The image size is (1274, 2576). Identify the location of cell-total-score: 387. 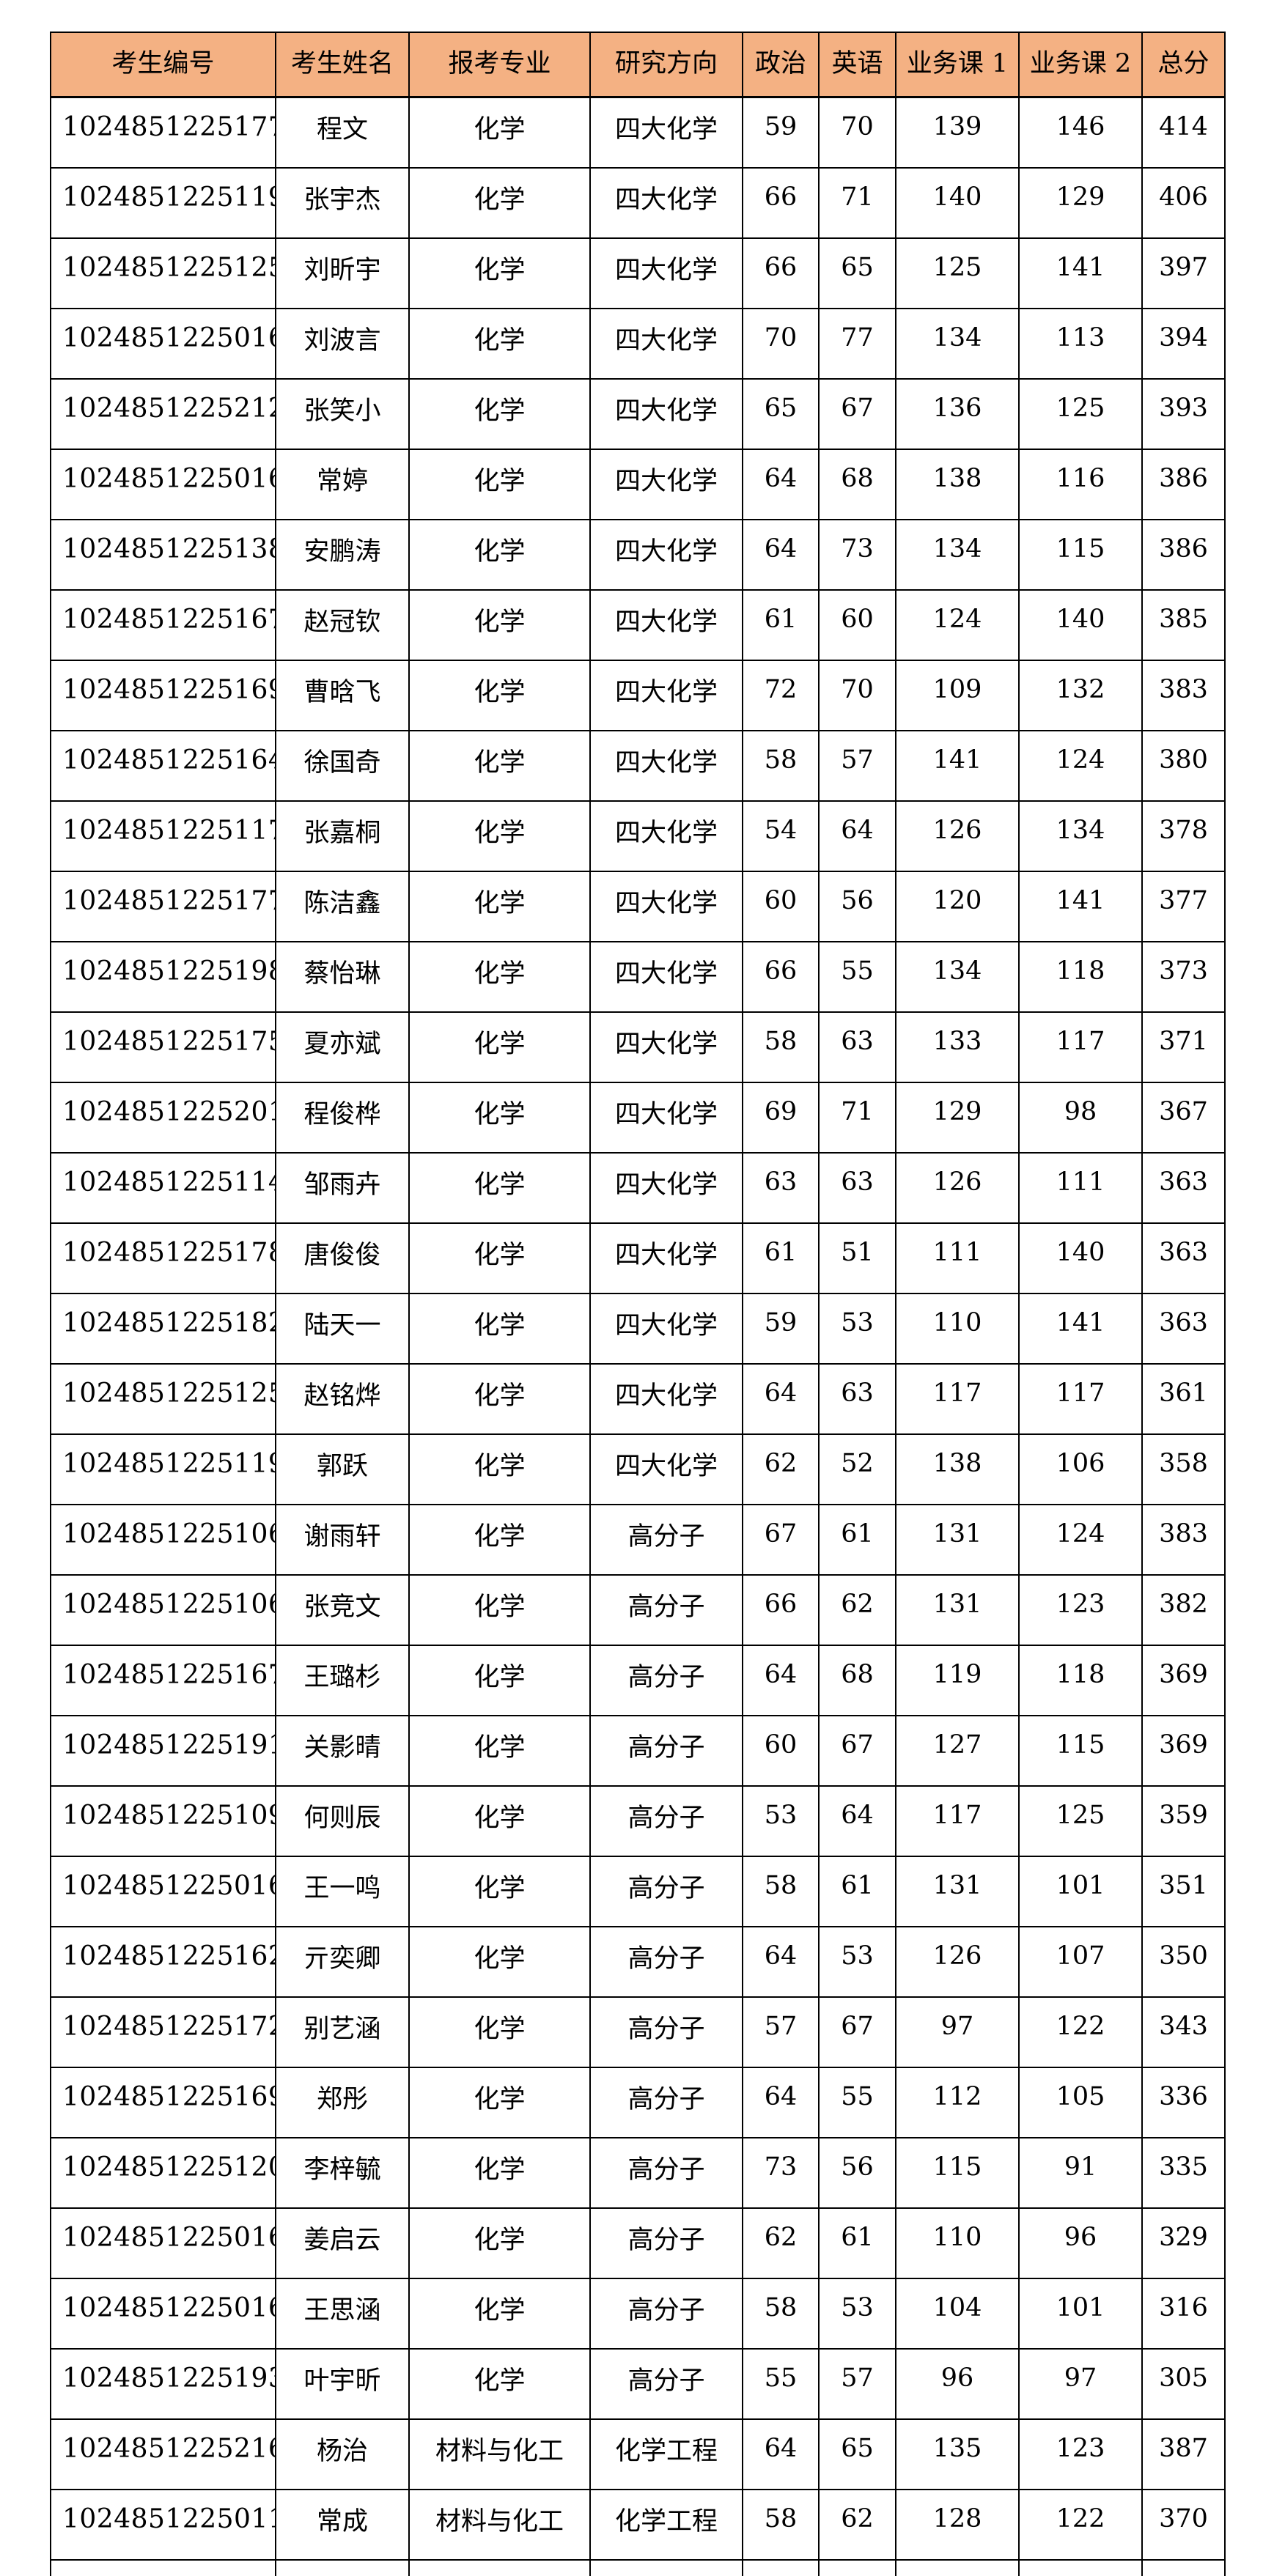
(1183, 2454).